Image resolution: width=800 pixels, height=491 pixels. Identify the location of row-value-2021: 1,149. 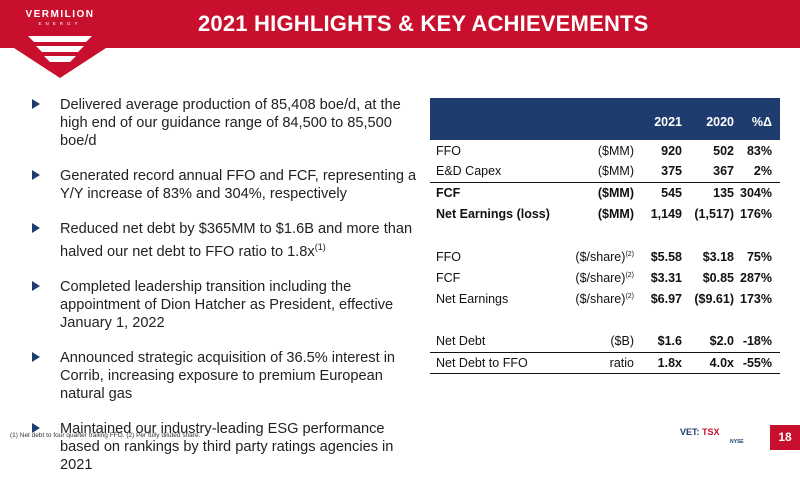
(666, 213).